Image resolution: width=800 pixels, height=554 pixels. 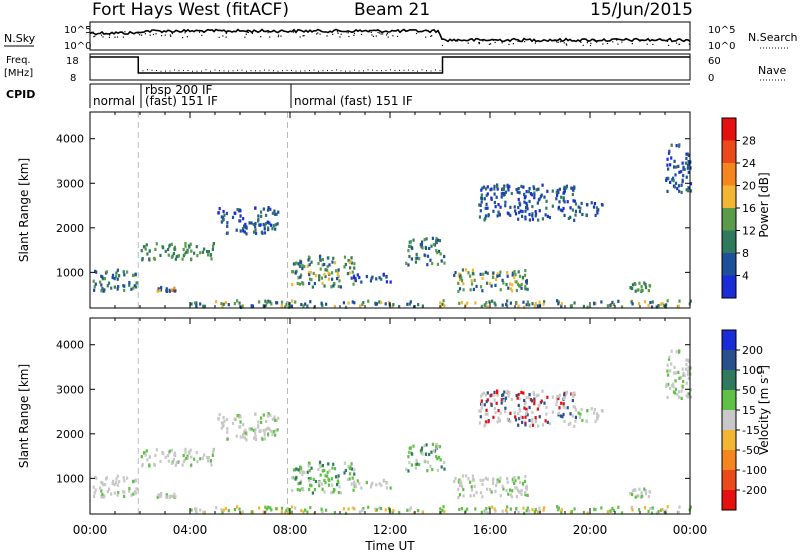 I want to click on velocity-colorbar-label: Velocity [m s-1], so click(x=764, y=410).